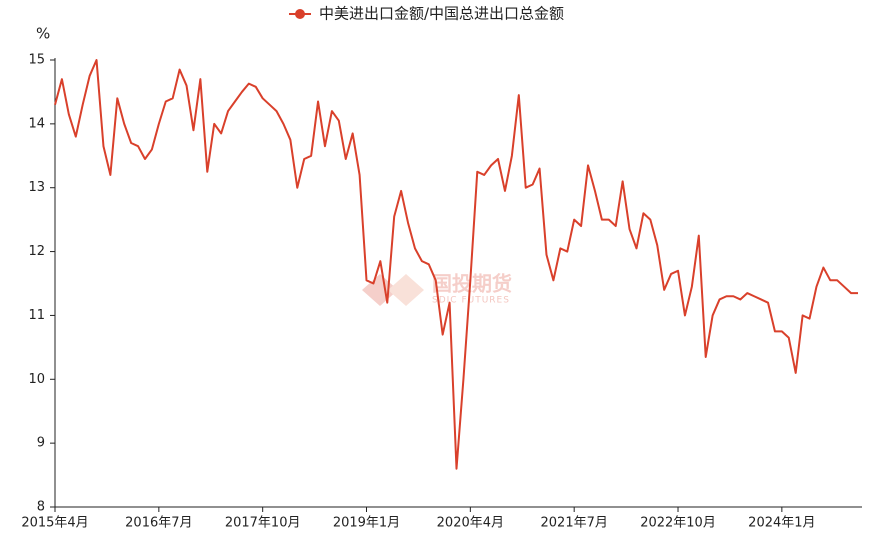 The image size is (870, 539). I want to click on watermark-sub: SDIC FUTURES, so click(471, 301).